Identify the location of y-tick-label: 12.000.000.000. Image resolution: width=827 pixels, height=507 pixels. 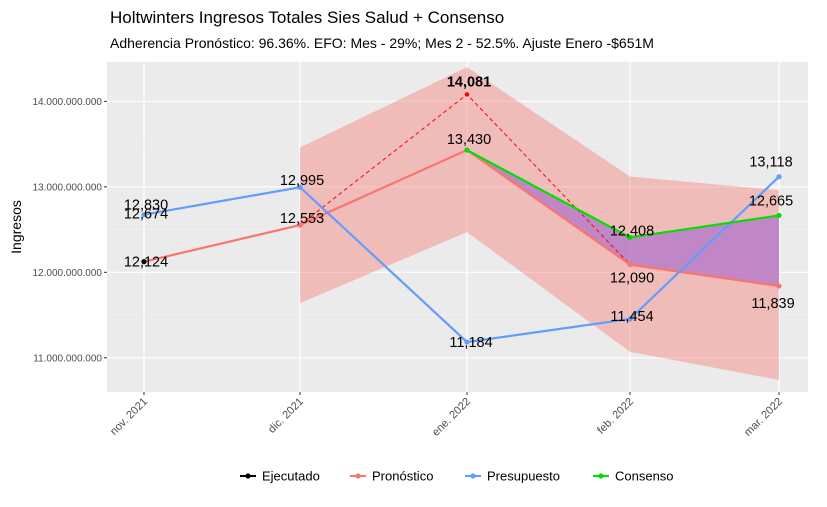
(67, 273).